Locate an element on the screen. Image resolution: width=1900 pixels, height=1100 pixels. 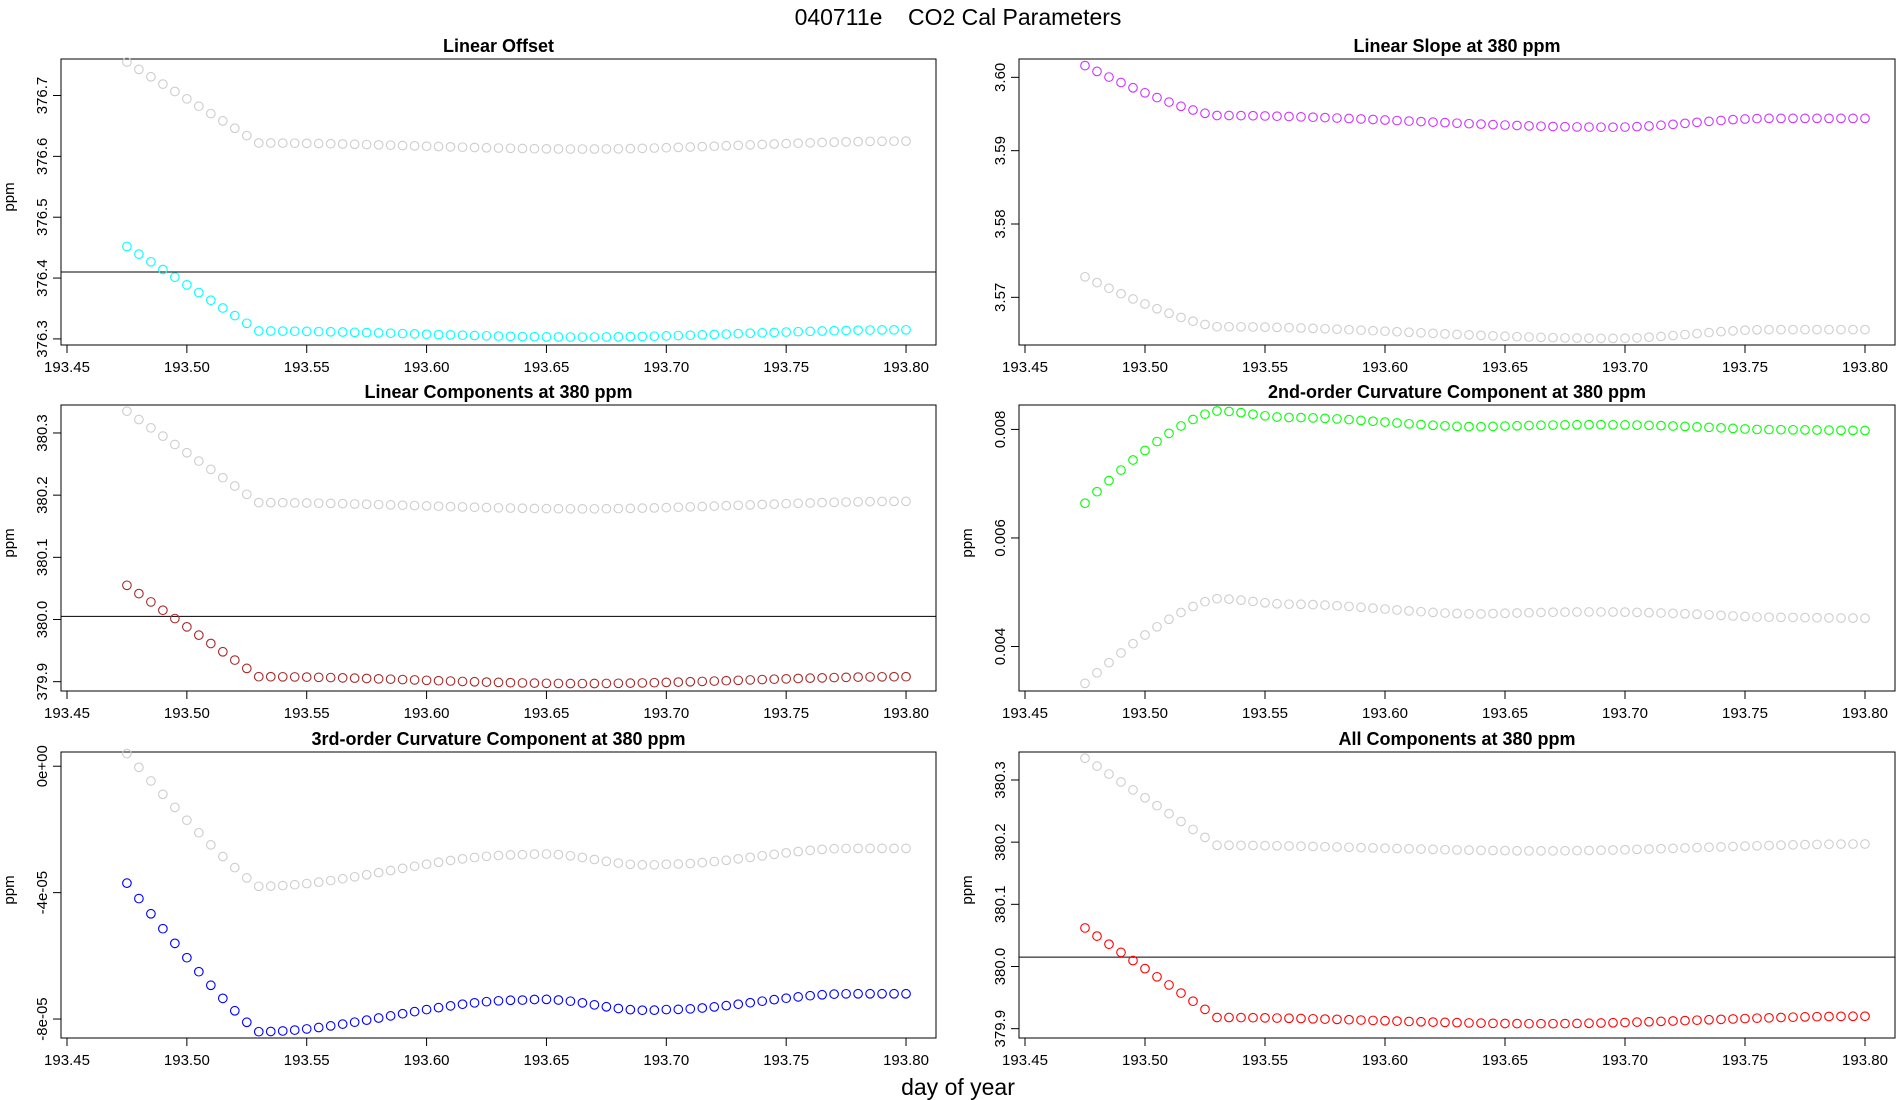
x-tick-label: 193.45 is located at coordinates (1025, 713).